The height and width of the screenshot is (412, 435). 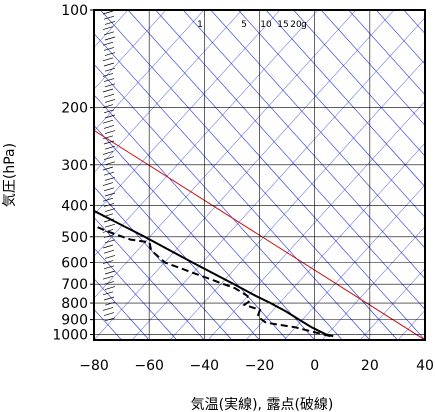 What do you see at coordinates (74, 263) in the screenshot?
I see `y-tick-label: 600` at bounding box center [74, 263].